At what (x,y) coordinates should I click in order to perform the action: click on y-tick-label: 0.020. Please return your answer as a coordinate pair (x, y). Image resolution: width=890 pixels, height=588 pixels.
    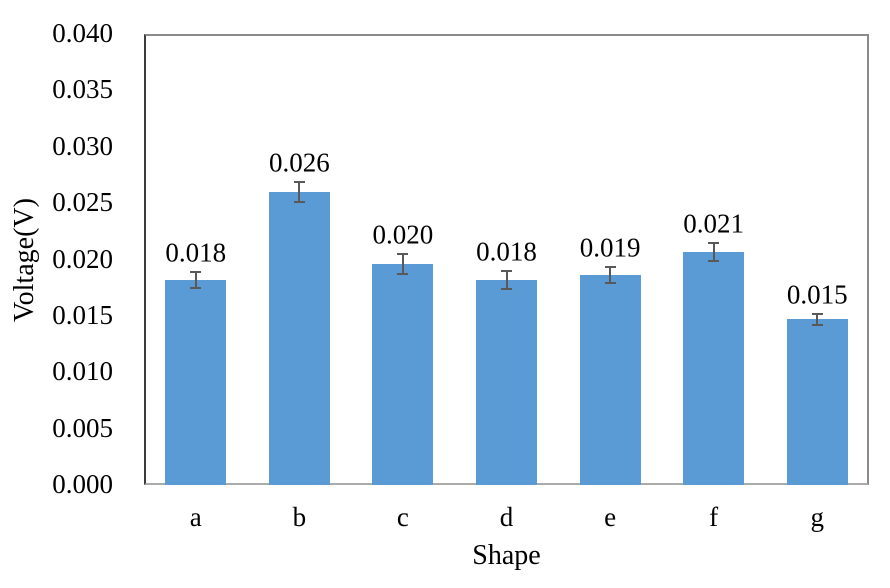
    Looking at the image, I should click on (82, 258).